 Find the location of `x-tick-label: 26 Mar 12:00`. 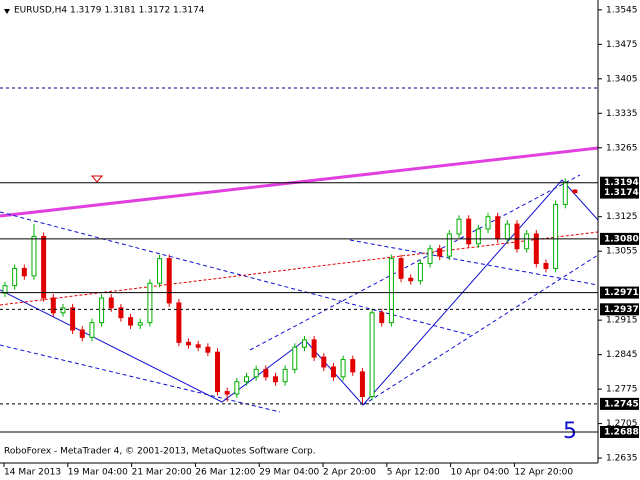

x-tick-label: 26 Mar 12:00 is located at coordinates (225, 473).